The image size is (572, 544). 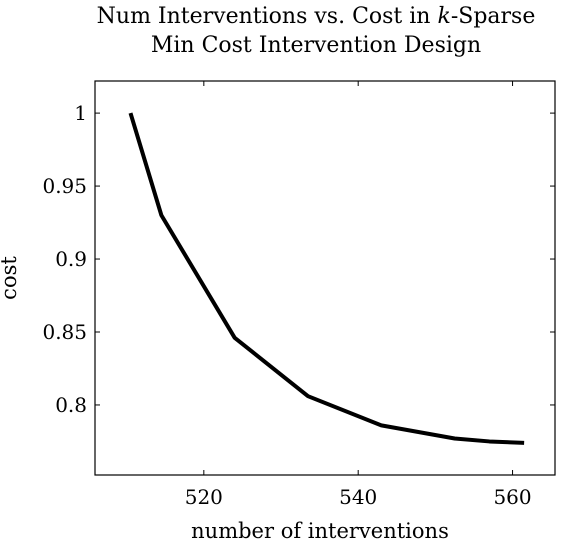 What do you see at coordinates (64, 186) in the screenshot?
I see `y-tick-label: 0.95` at bounding box center [64, 186].